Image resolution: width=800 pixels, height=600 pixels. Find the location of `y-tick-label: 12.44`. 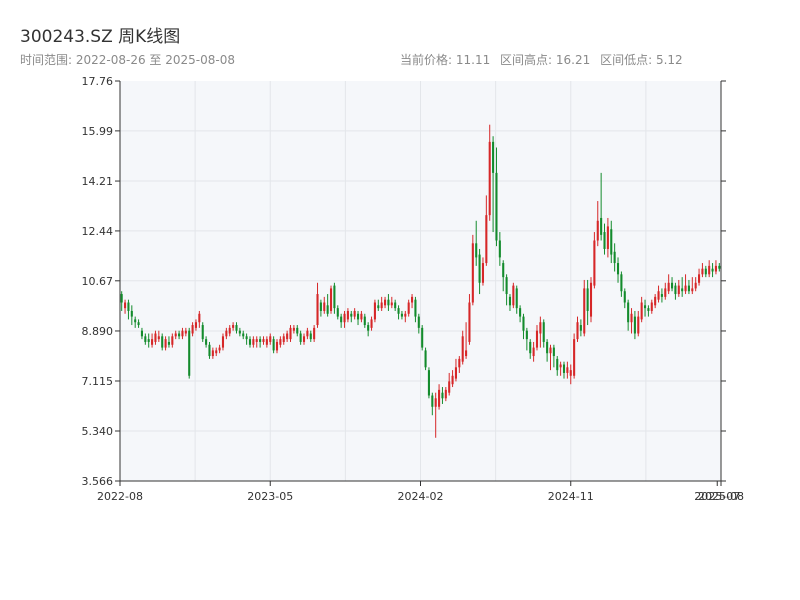

y-tick-label: 12.44 is located at coordinates (98, 231).